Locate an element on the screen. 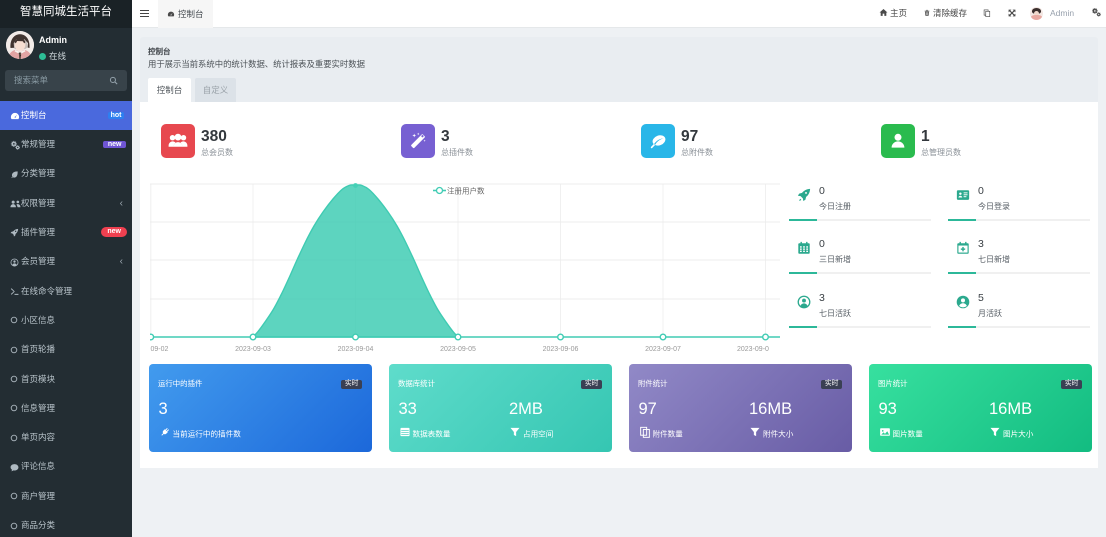 This screenshot has width=1106, height=537. svg-text: 2023-09-0 is located at coordinates (753, 349).